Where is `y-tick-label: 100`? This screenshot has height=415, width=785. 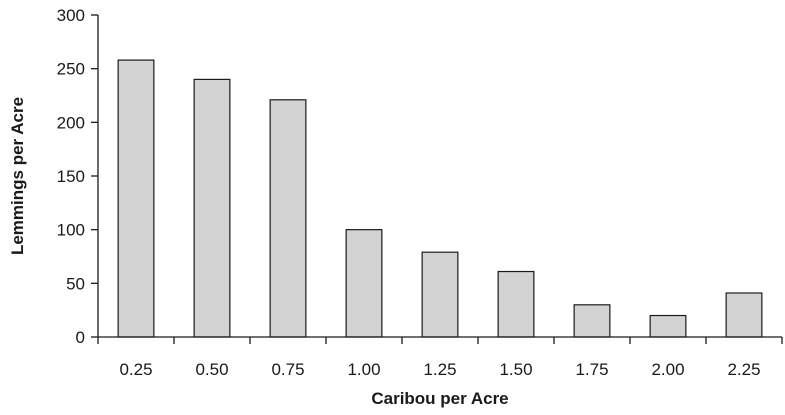 y-tick-label: 100 is located at coordinates (71, 230).